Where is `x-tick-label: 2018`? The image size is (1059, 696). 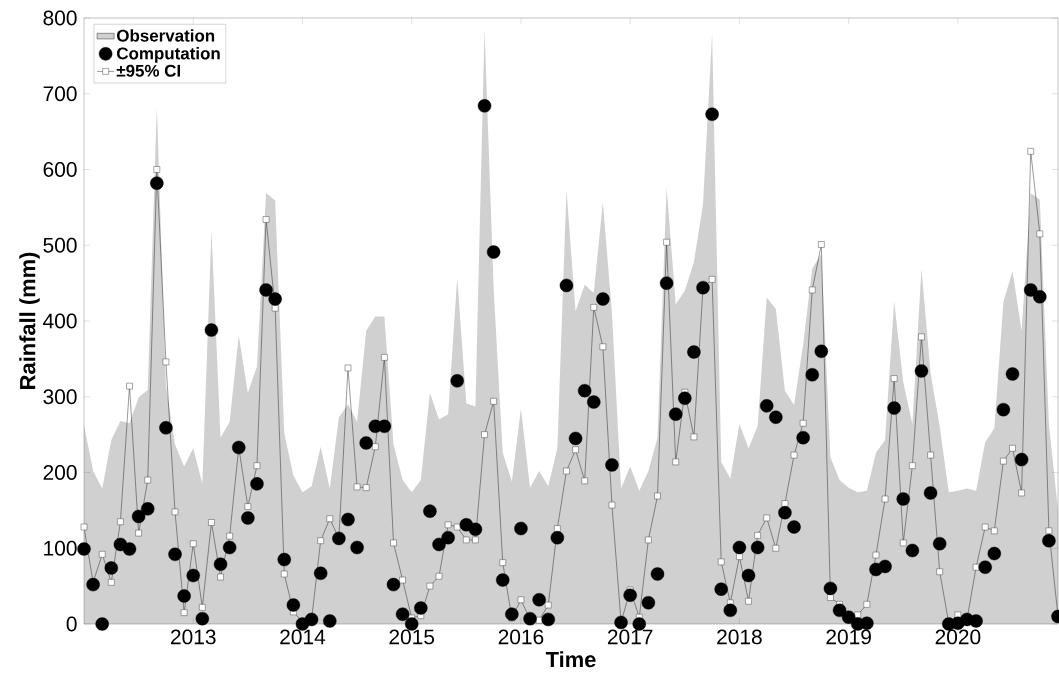
x-tick-label: 2018 is located at coordinates (739, 637).